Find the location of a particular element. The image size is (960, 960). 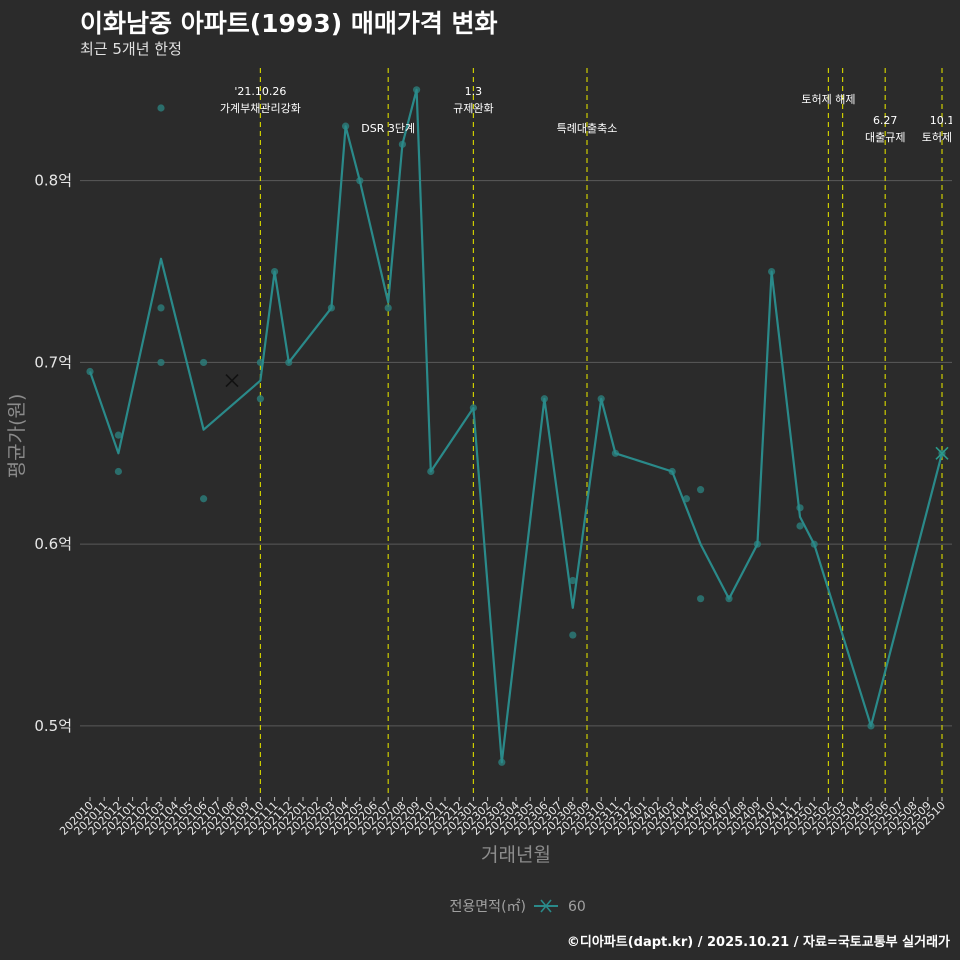

legend-label-60: 60 is located at coordinates (577, 907).